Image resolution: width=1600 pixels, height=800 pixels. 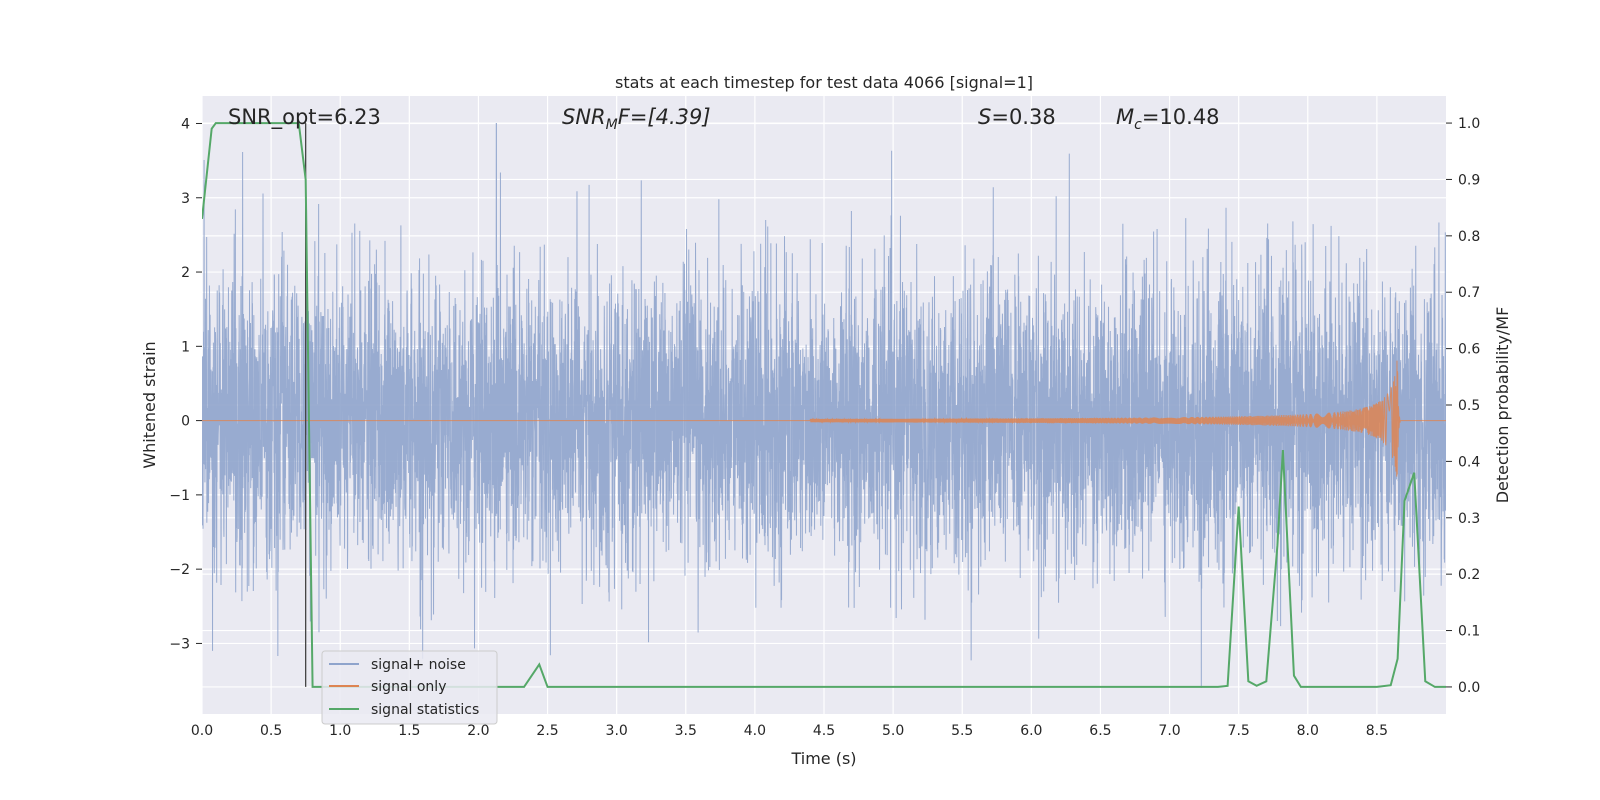 What do you see at coordinates (1169, 731) in the screenshot?
I see `x-tick-label: 7.0` at bounding box center [1169, 731].